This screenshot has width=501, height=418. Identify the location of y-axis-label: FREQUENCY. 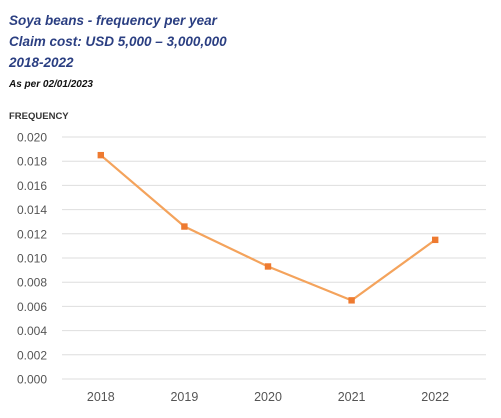
(39, 116).